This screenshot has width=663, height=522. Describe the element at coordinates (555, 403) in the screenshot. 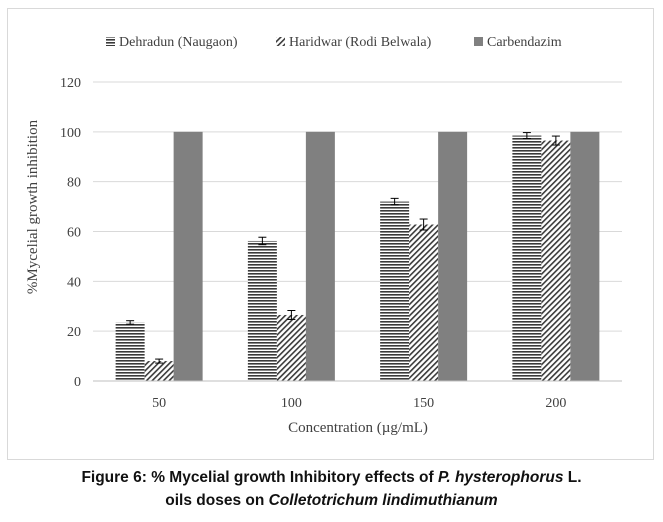

I see `x-tick-label: 200` at that location.